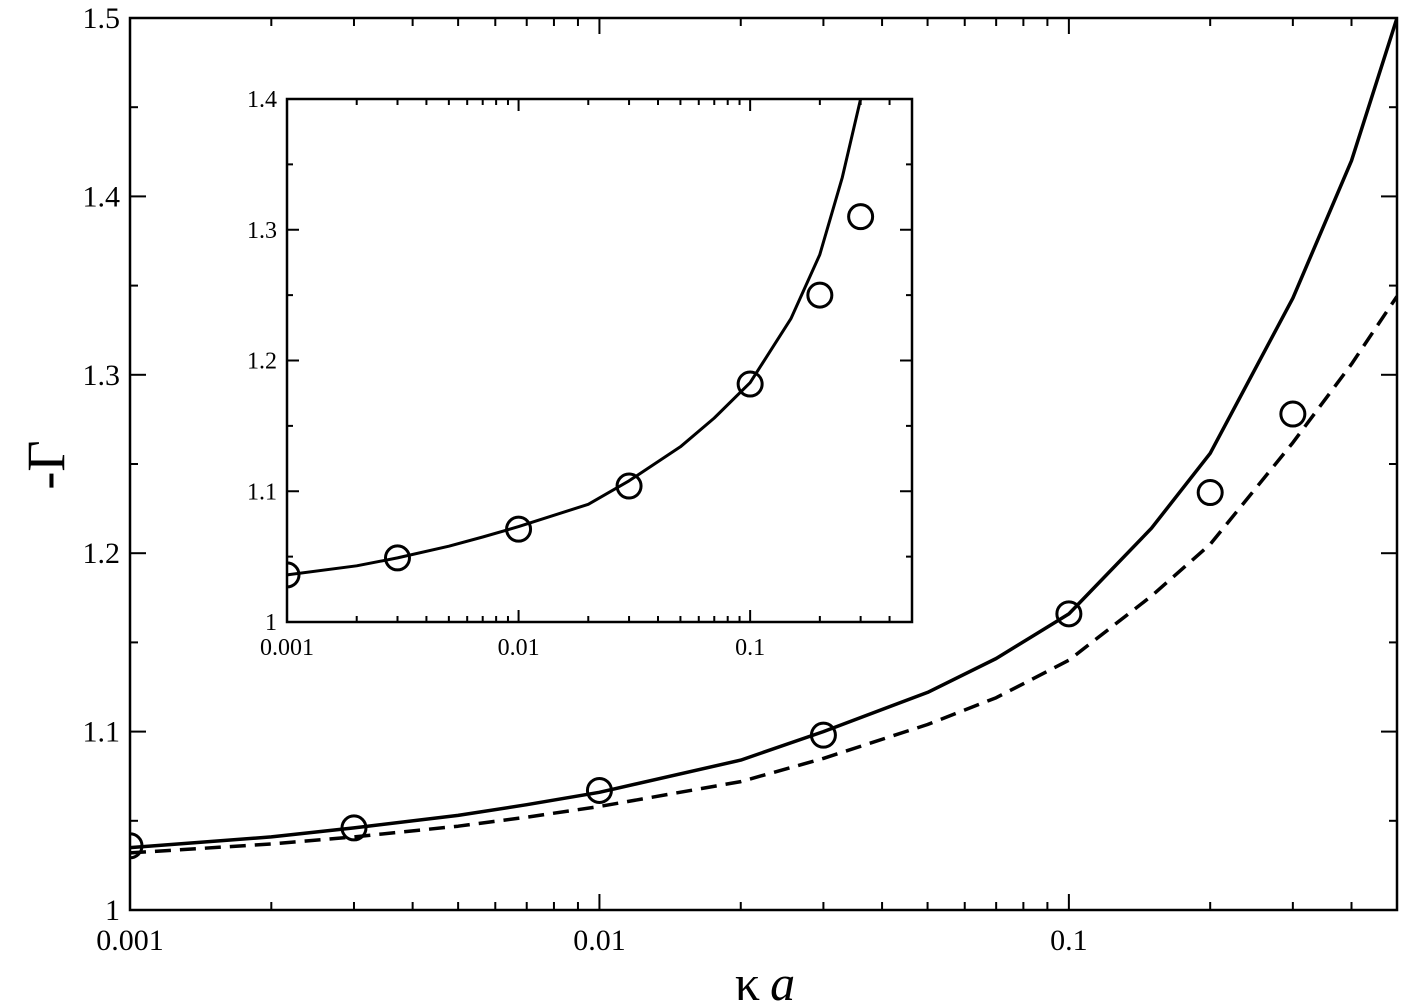 The width and height of the screenshot is (1404, 1008). What do you see at coordinates (1069, 940) in the screenshot?
I see `main-x-tick-label: 0.1` at bounding box center [1069, 940].